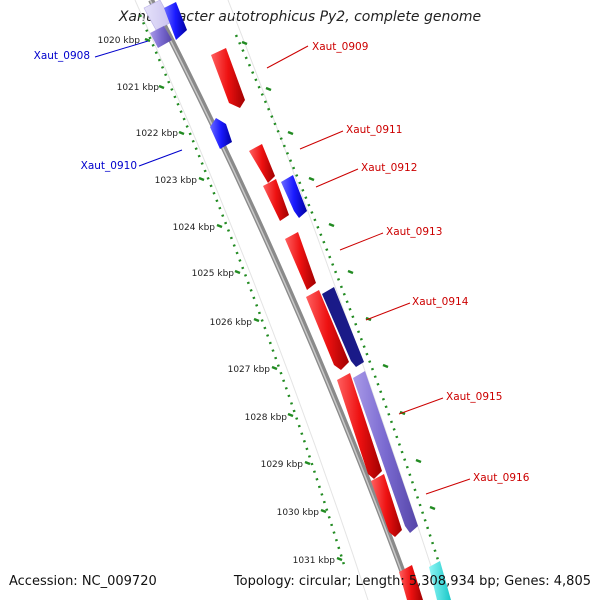  What do you see at coordinates (414, 232) in the screenshot?
I see `gene-label-xaut-0913: Xaut_0913` at bounding box center [414, 232].